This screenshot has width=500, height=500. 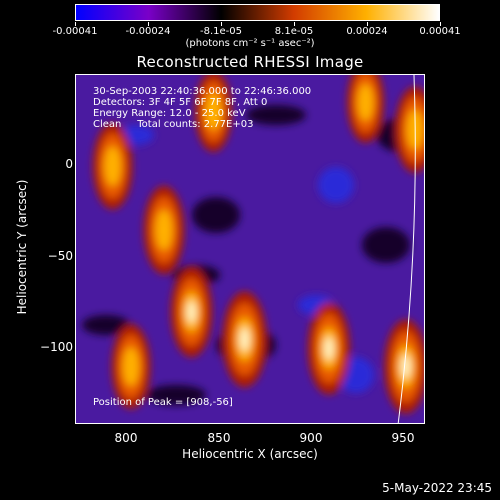 I want to click on colorbar-tick-label: 0.00041, so click(x=440, y=31).